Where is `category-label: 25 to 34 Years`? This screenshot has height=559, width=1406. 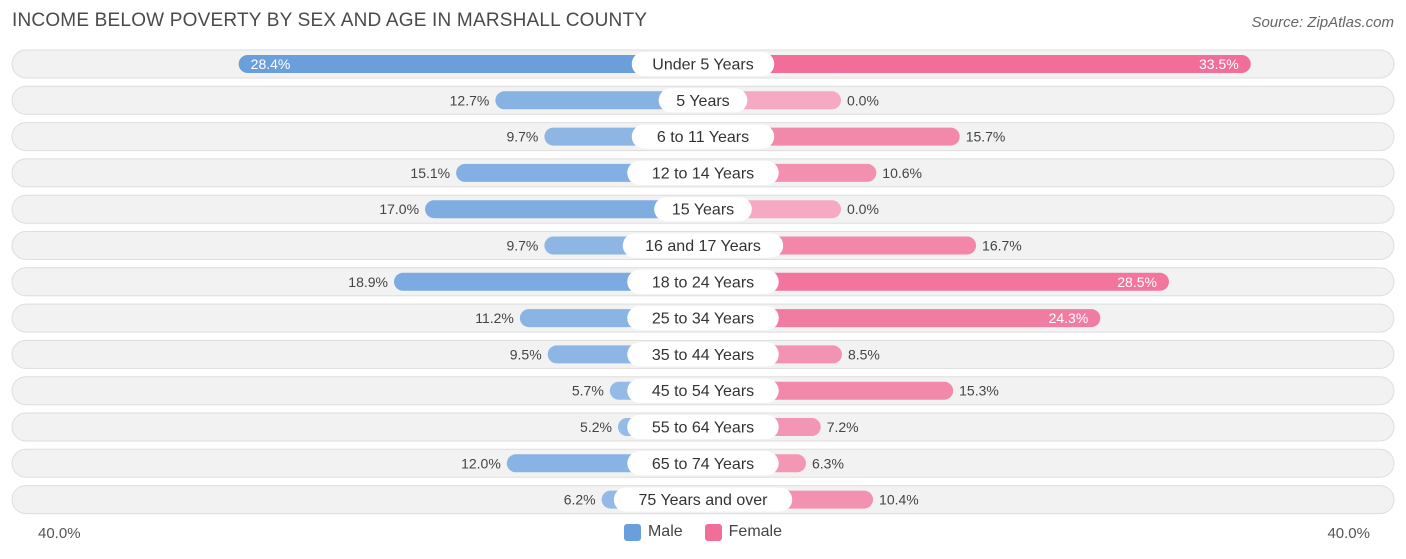
category-label: 25 to 34 Years is located at coordinates (703, 319).